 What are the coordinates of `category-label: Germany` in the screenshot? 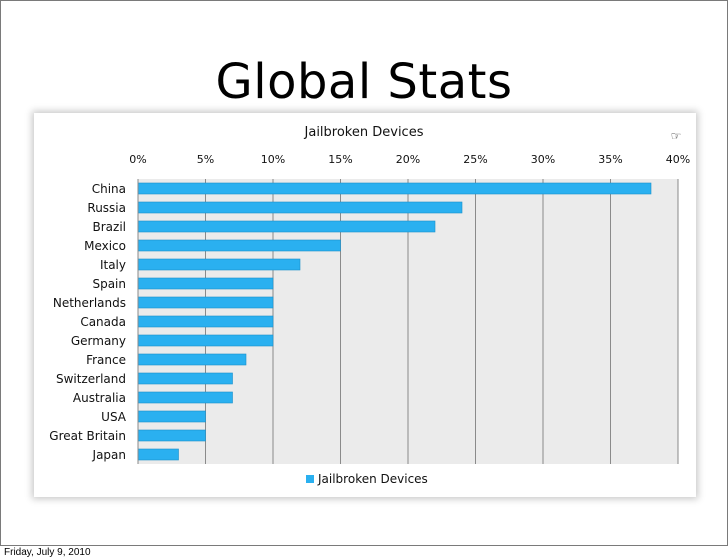 It's located at (98, 341).